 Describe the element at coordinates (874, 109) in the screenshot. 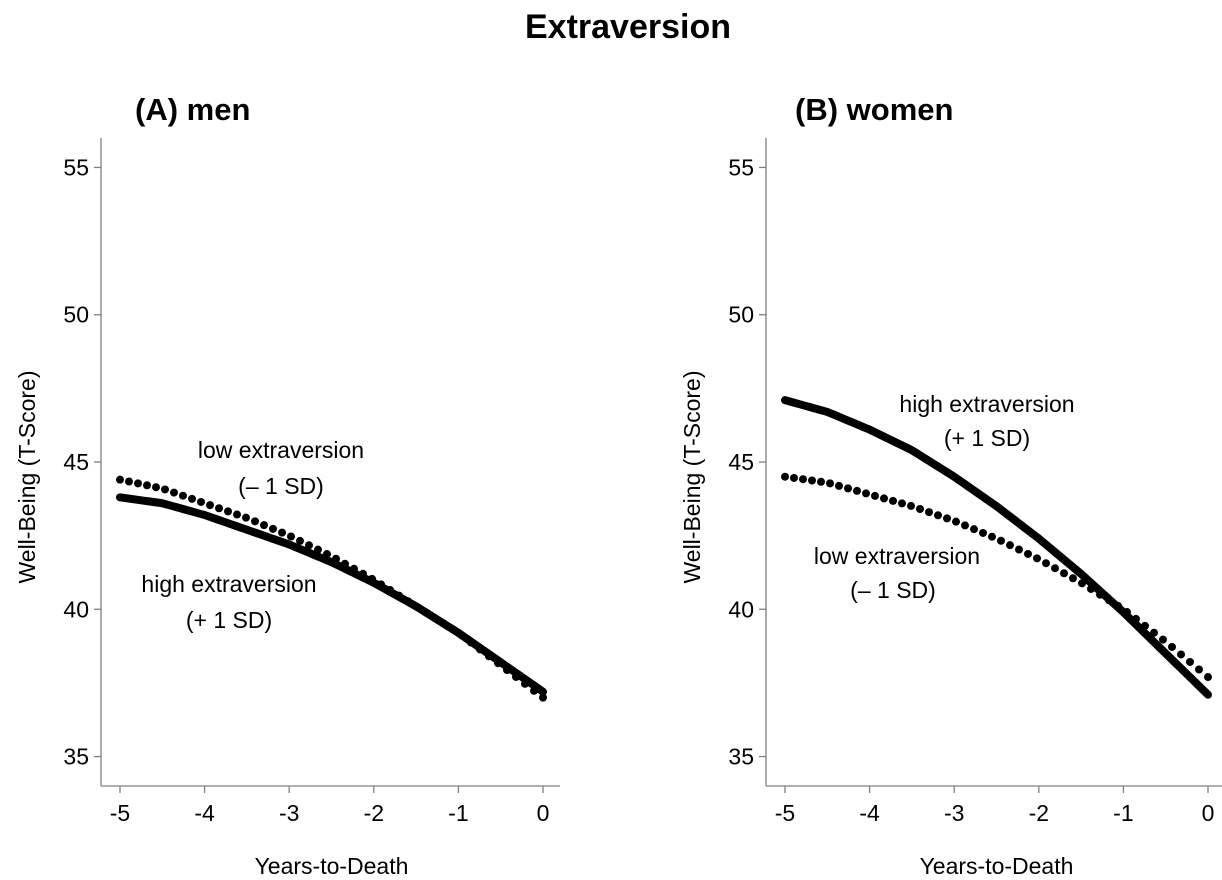

I see `panel-title-women: (B) women` at that location.